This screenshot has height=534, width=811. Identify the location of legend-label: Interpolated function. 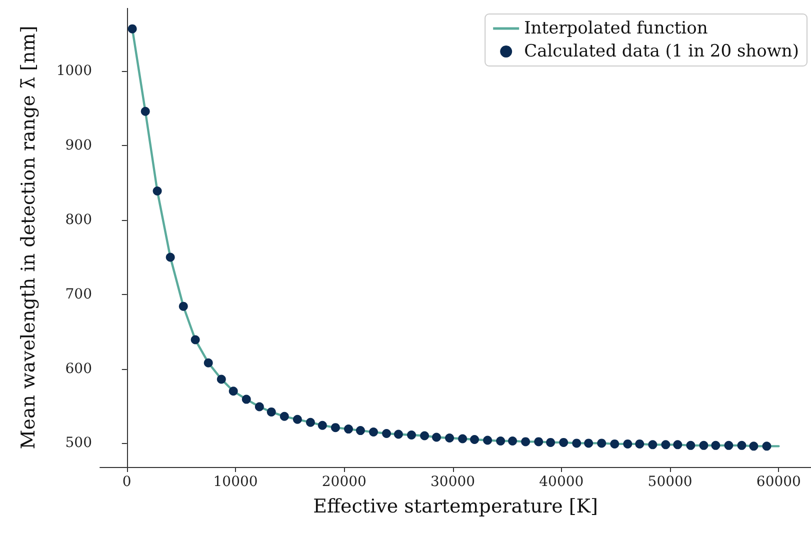
(616, 28).